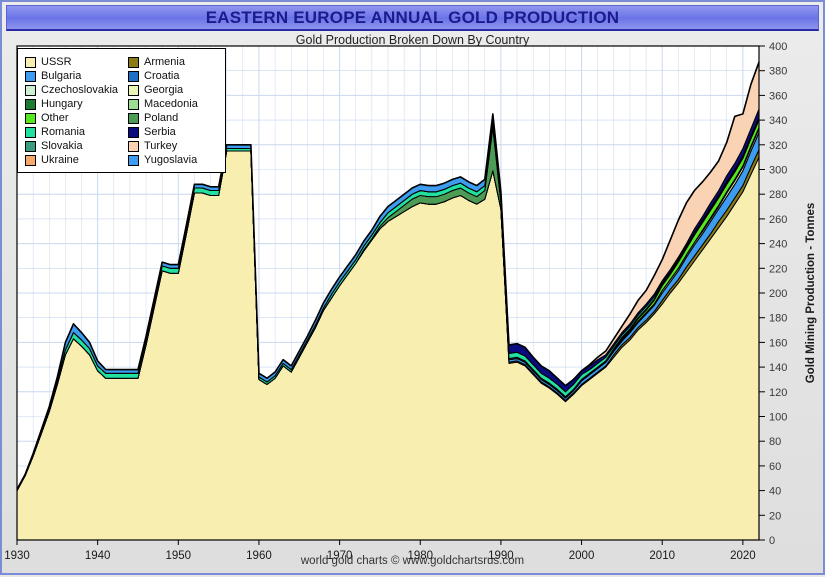  I want to click on legend-item-label: Poland, so click(161, 117).